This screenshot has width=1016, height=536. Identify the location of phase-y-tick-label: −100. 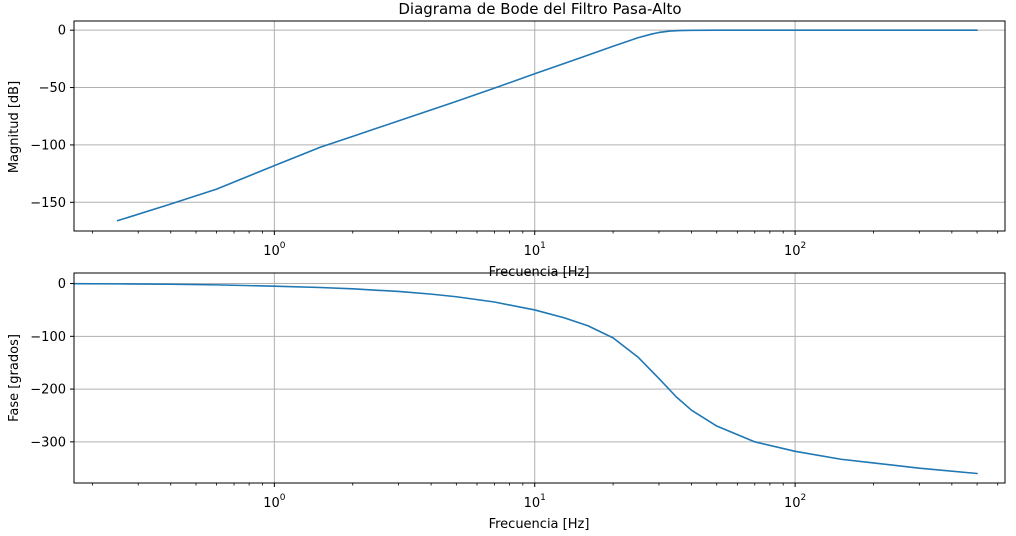
(48, 337).